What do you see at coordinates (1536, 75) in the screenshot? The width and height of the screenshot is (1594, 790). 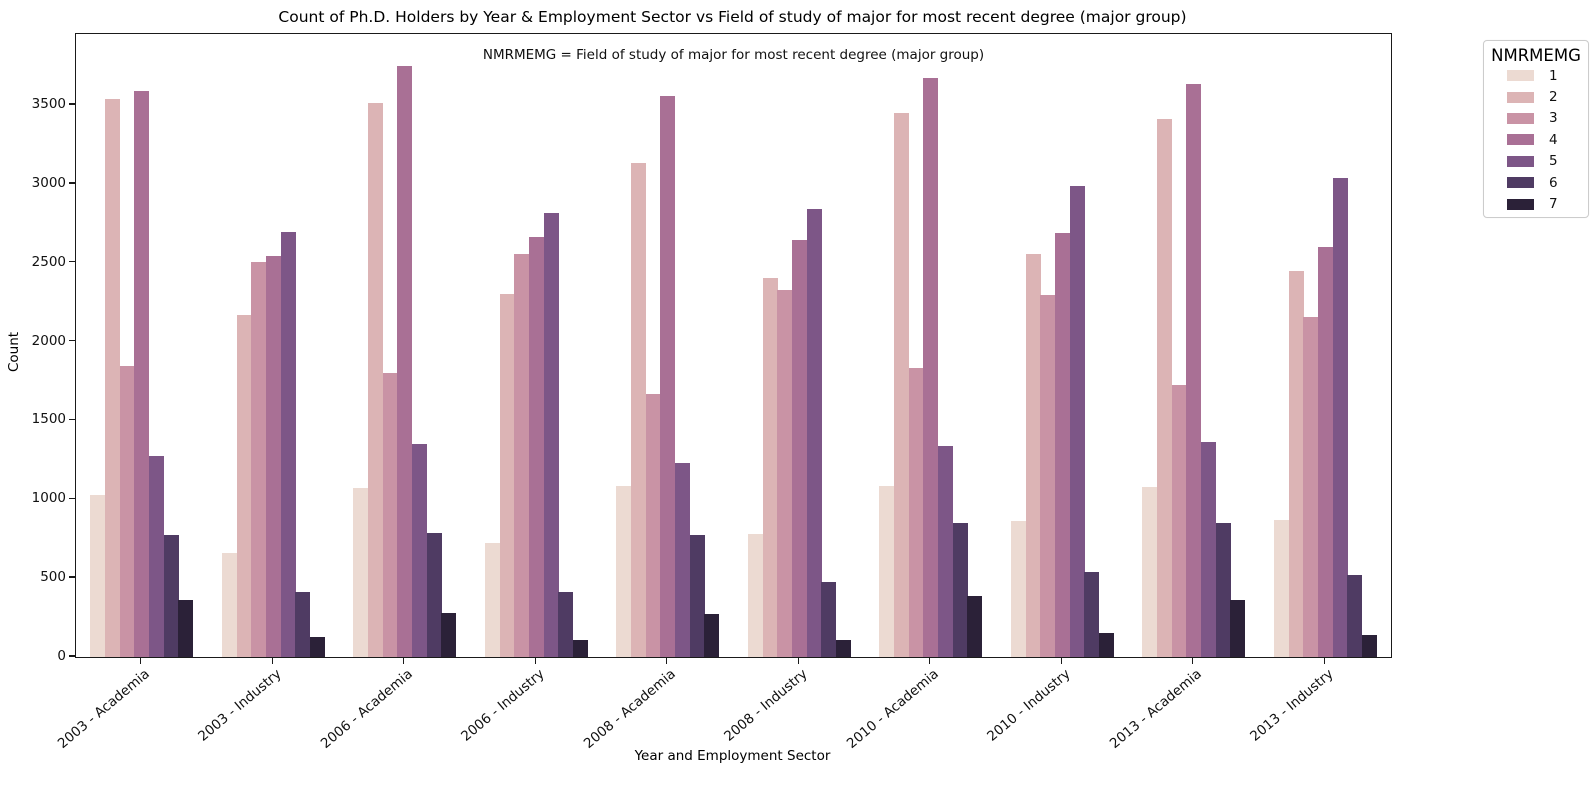 I see `legend-entry: 1` at bounding box center [1536, 75].